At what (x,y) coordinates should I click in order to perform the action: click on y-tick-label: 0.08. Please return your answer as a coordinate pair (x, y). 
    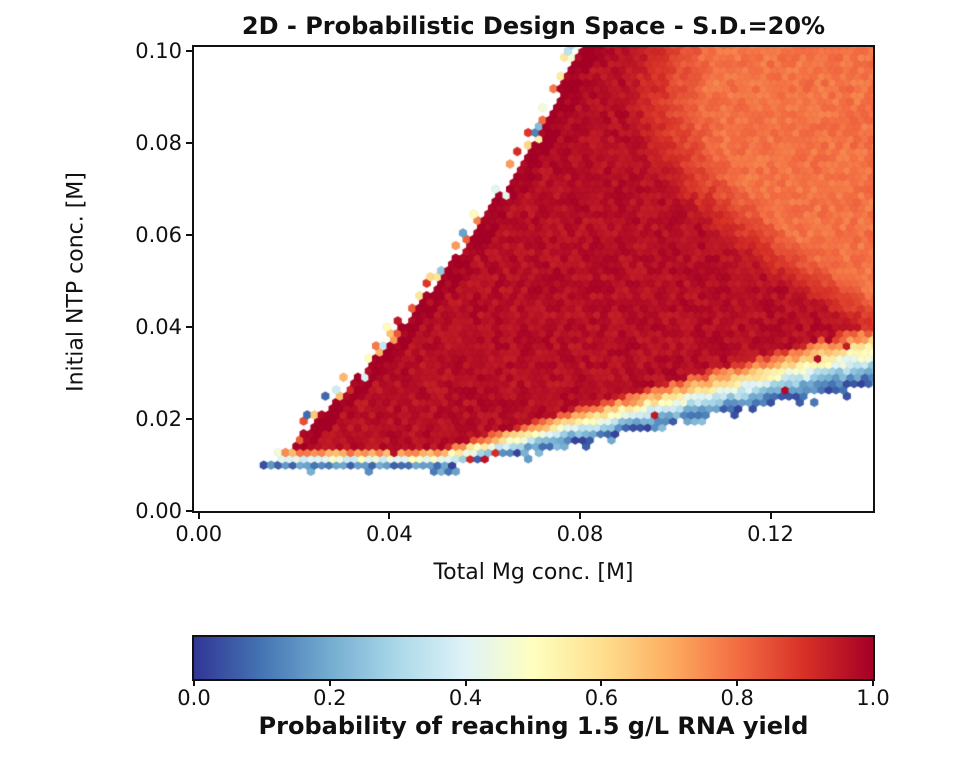
    Looking at the image, I should click on (158, 143).